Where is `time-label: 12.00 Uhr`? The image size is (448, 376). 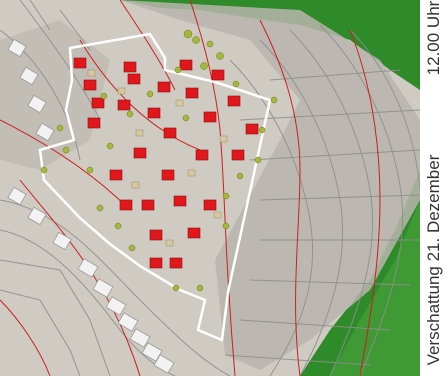 time-label: 12.00 Uhr is located at coordinates (433, 38).